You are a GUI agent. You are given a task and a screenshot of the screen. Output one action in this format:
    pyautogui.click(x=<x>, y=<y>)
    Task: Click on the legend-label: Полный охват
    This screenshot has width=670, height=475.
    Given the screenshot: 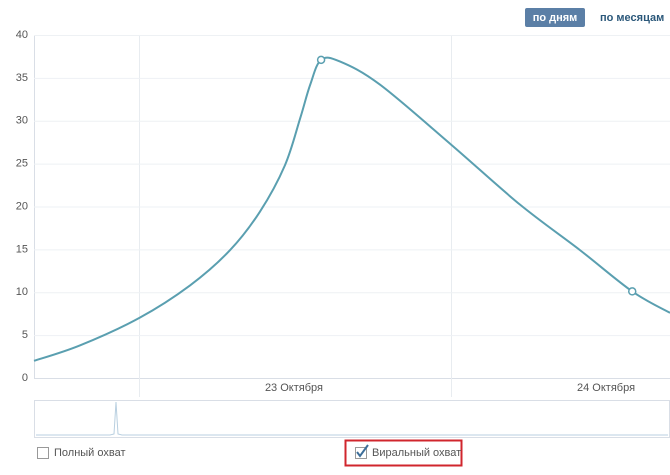 What is the action you would take?
    pyautogui.click(x=90, y=453)
    